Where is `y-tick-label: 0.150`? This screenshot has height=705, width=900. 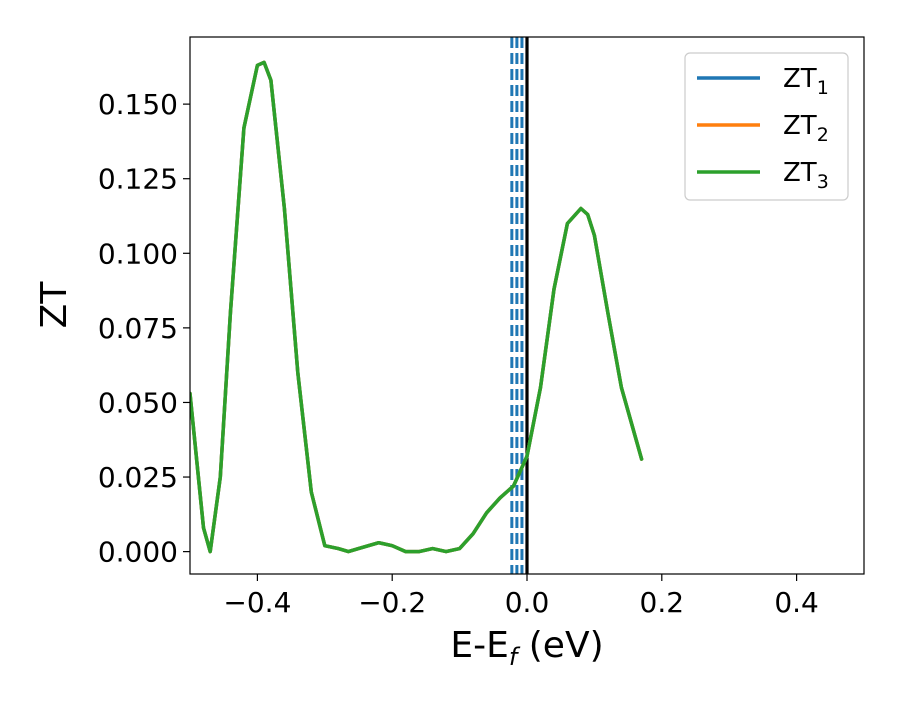 y-tick-label: 0.150 is located at coordinates (138, 104).